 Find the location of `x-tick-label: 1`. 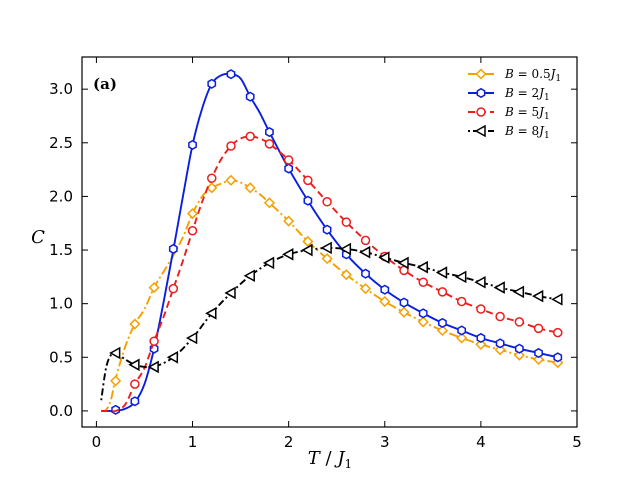

x-tick-label: 1 is located at coordinates (193, 442).